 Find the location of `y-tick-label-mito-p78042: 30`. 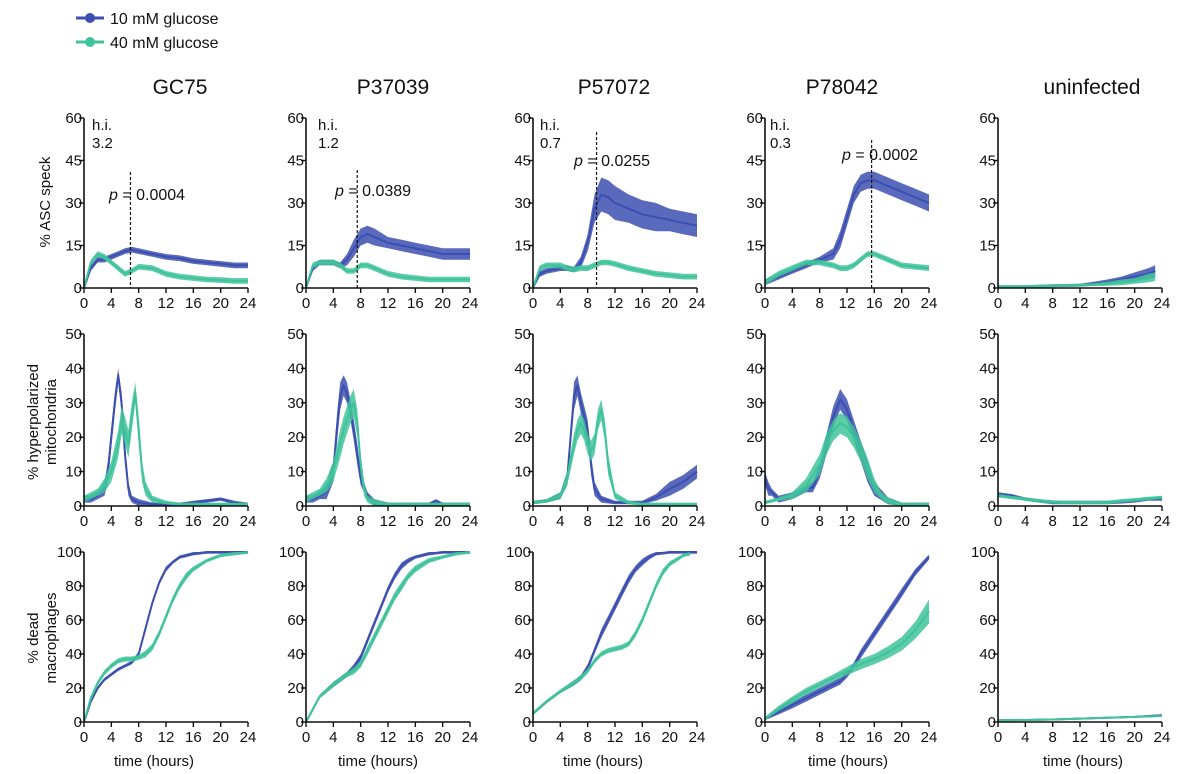

y-tick-label-mito-p78042: 30 is located at coordinates (754, 403).